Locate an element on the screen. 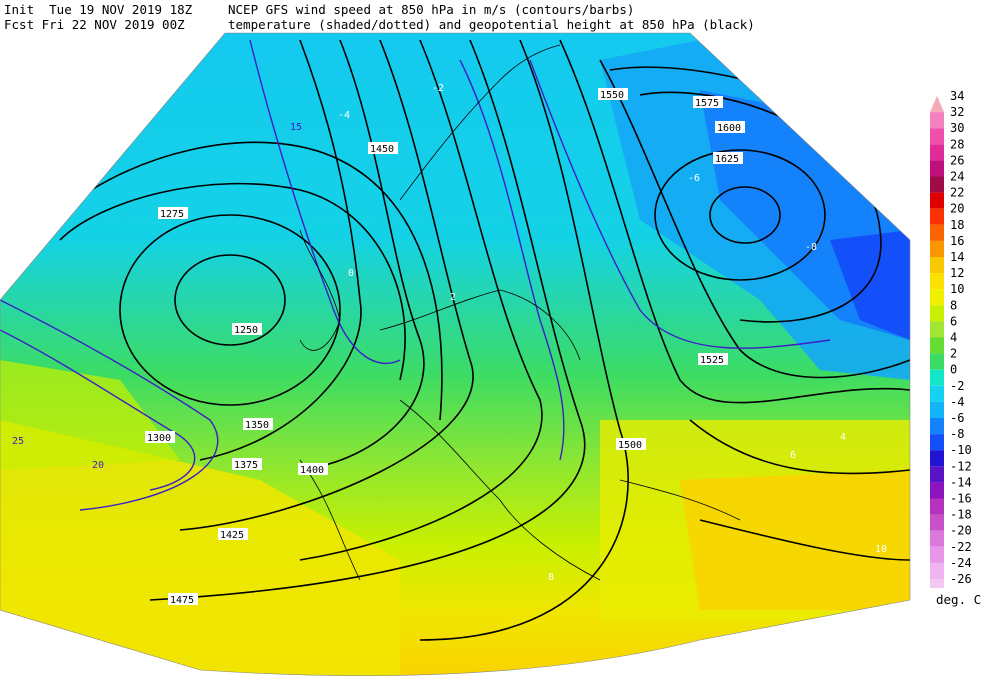  temp-label-4: 4 is located at coordinates (843, 437).